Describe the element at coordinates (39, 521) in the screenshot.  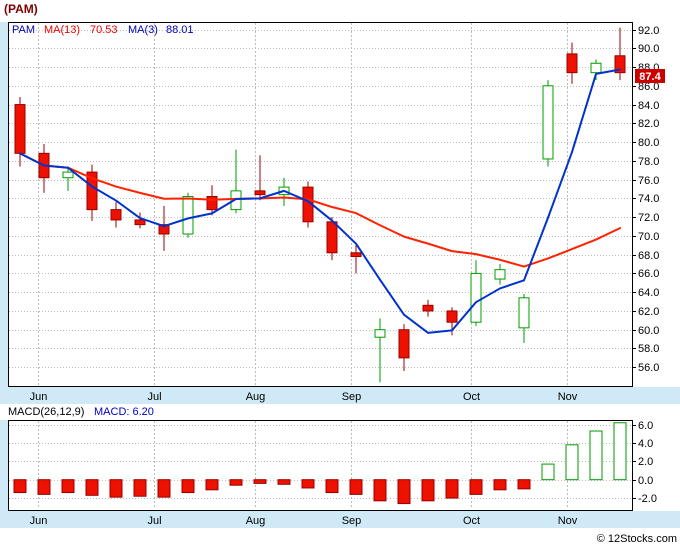
I see `macd-month-label: Jun` at that location.